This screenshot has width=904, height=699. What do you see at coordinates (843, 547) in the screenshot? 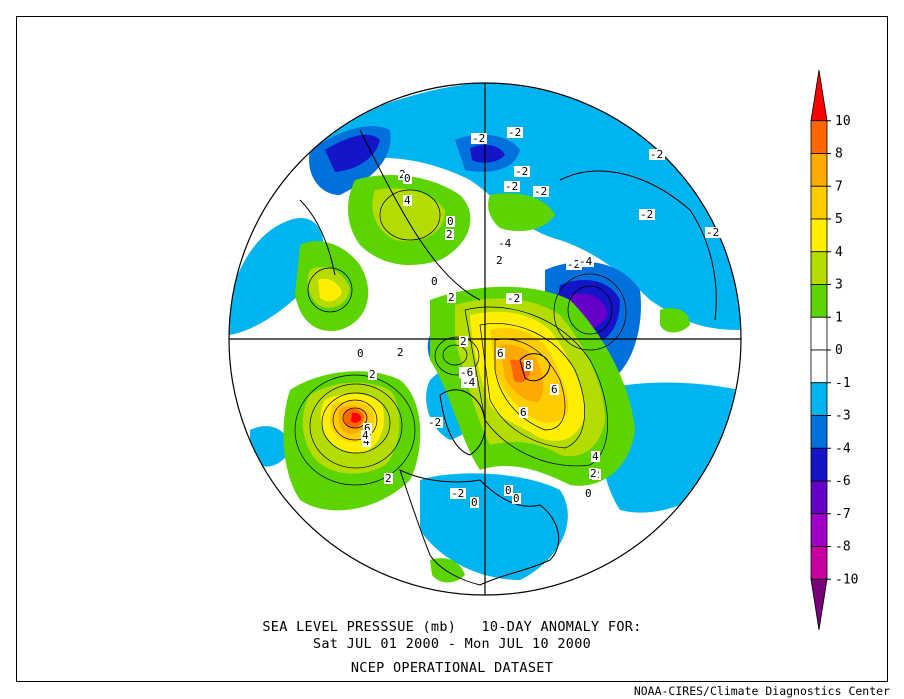
I see `colorbar-label: -8` at bounding box center [843, 547].